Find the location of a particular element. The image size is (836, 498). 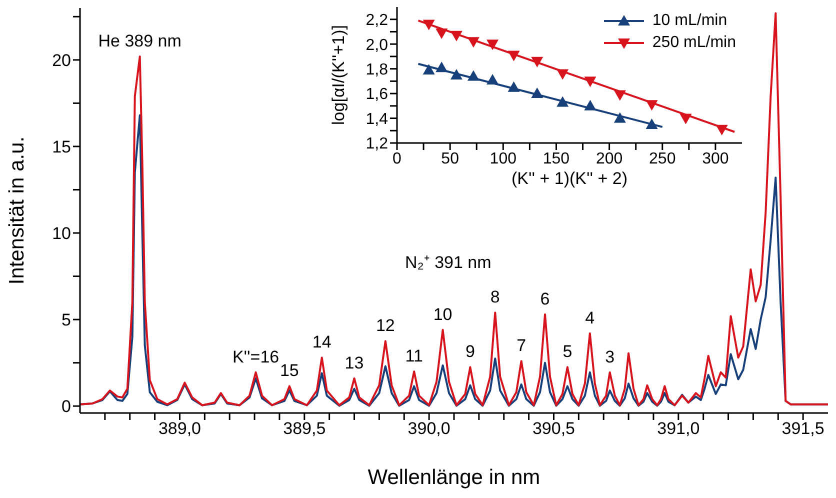

x-axis-title: (K'' + 1)(K'' + 2) is located at coordinates (570, 178).